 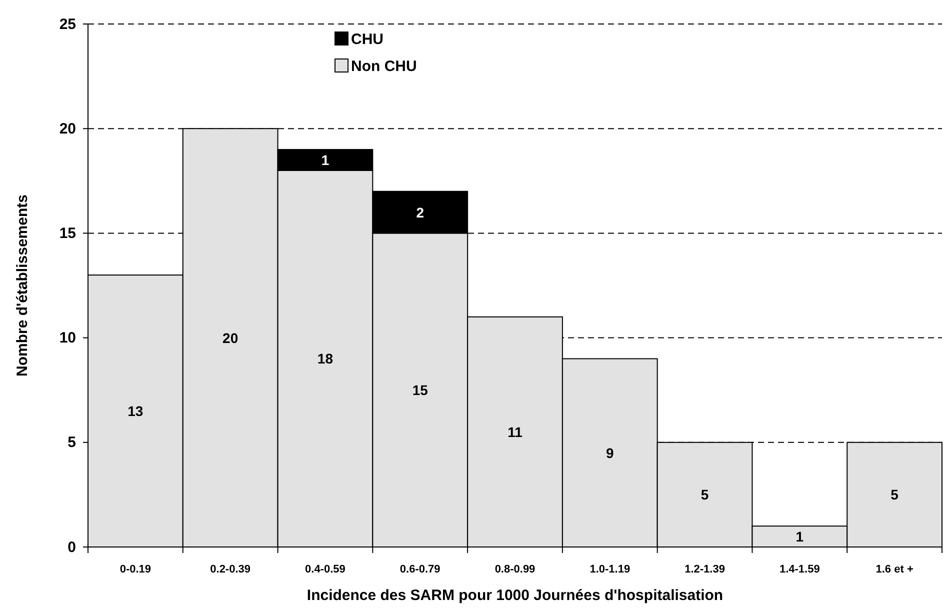 What do you see at coordinates (515, 432) in the screenshot?
I see `data-label: 11` at bounding box center [515, 432].